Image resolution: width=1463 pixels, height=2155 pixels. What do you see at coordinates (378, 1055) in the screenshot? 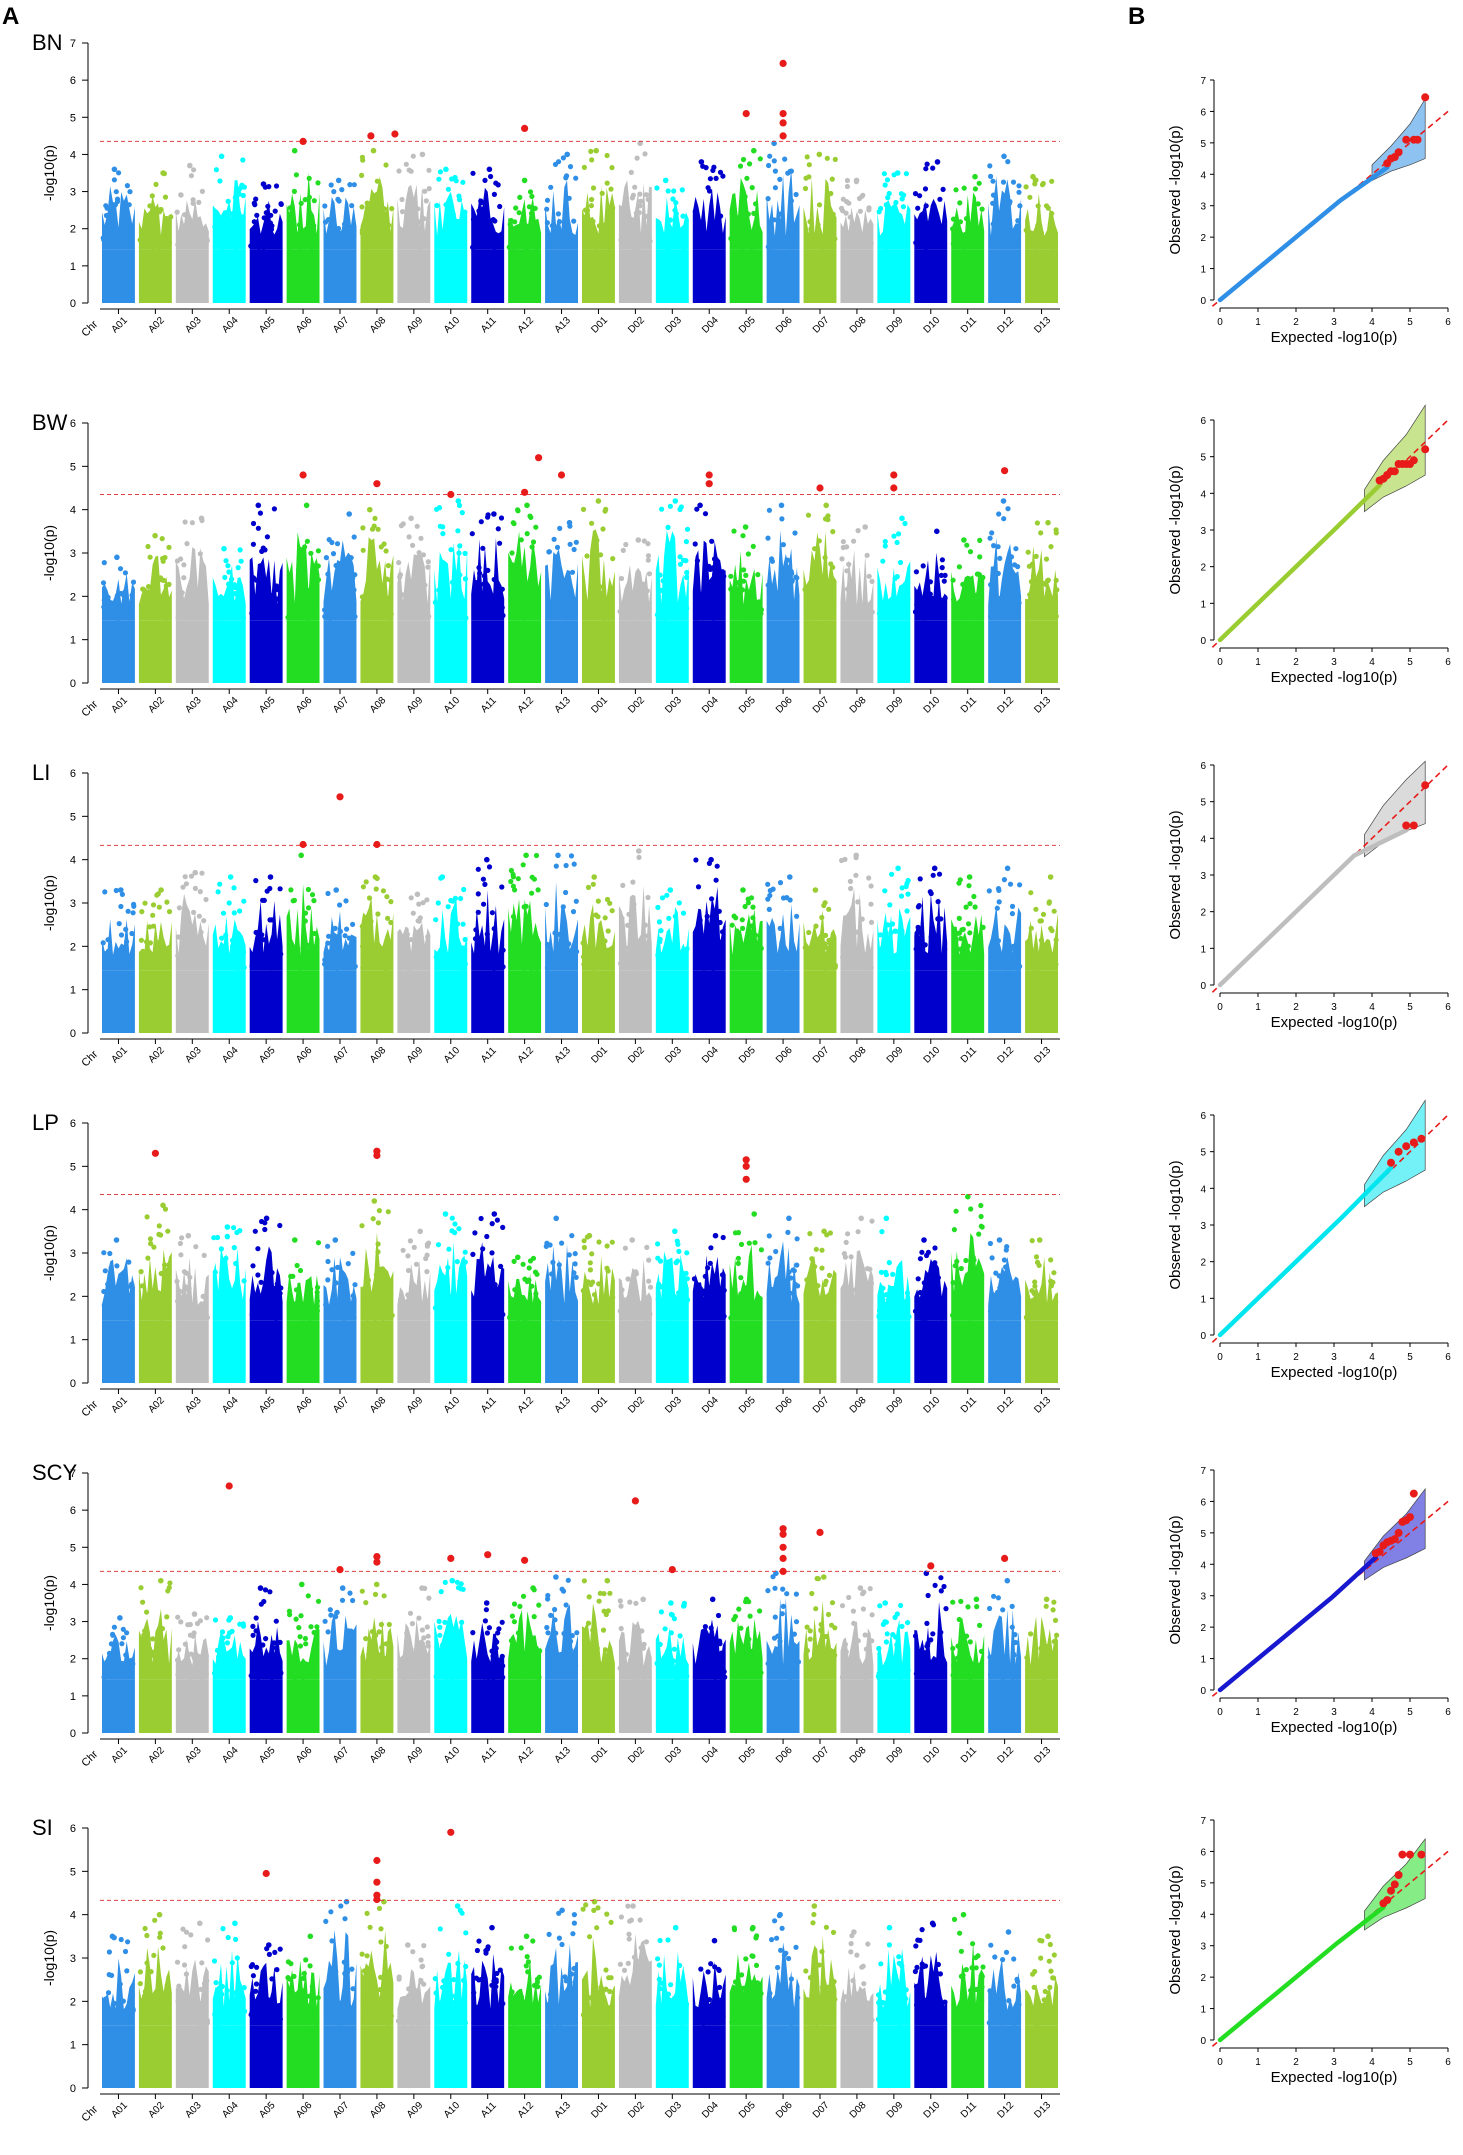
I see `x-tick-label: A08` at bounding box center [378, 1055].